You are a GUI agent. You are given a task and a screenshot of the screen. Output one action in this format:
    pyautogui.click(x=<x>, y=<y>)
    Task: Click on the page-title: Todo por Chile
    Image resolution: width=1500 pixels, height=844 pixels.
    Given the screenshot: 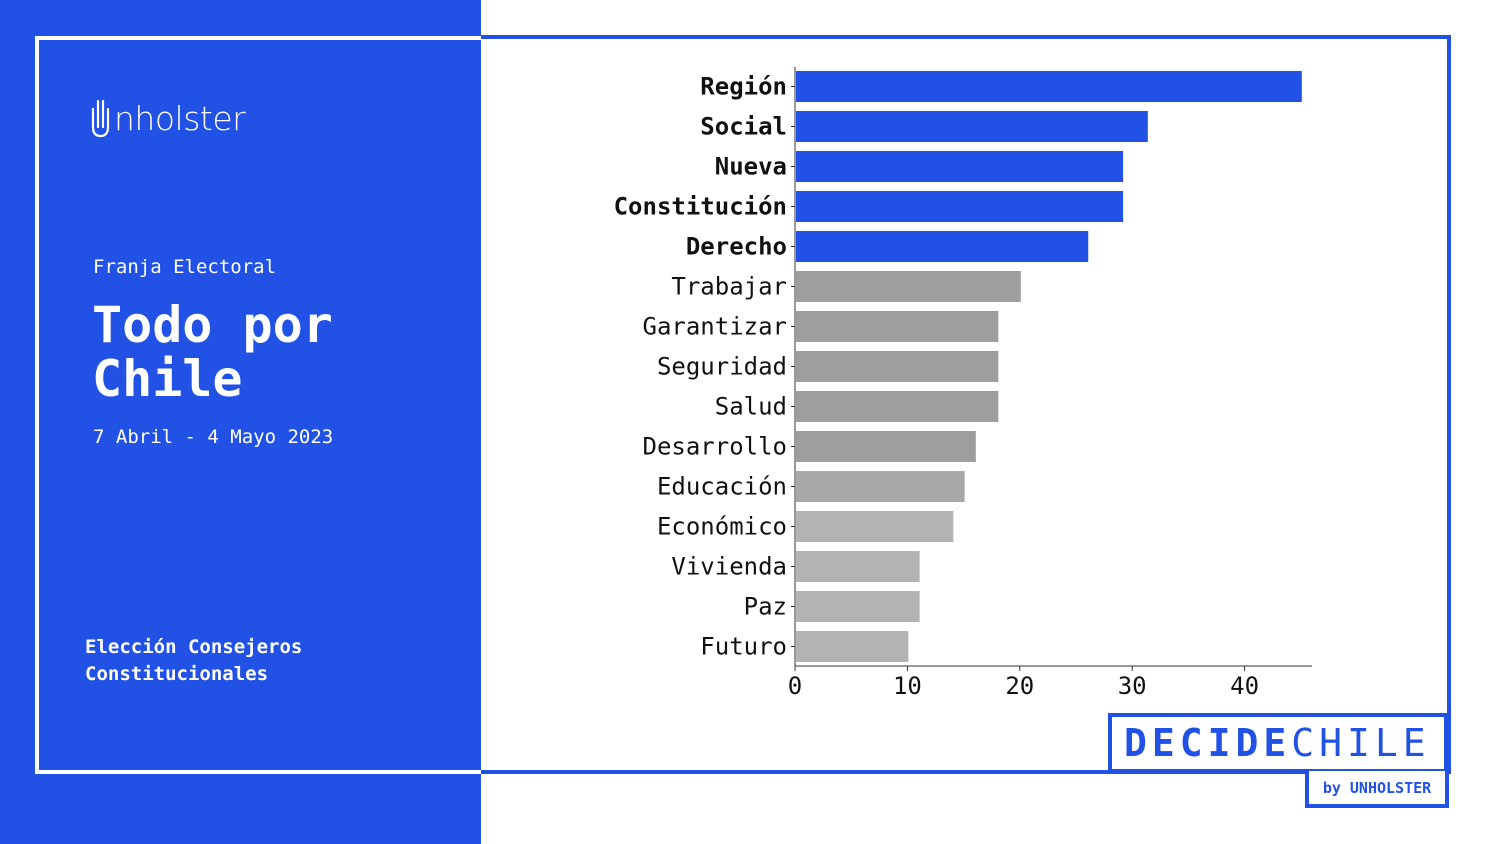 What is the action you would take?
    pyautogui.click(x=212, y=352)
    